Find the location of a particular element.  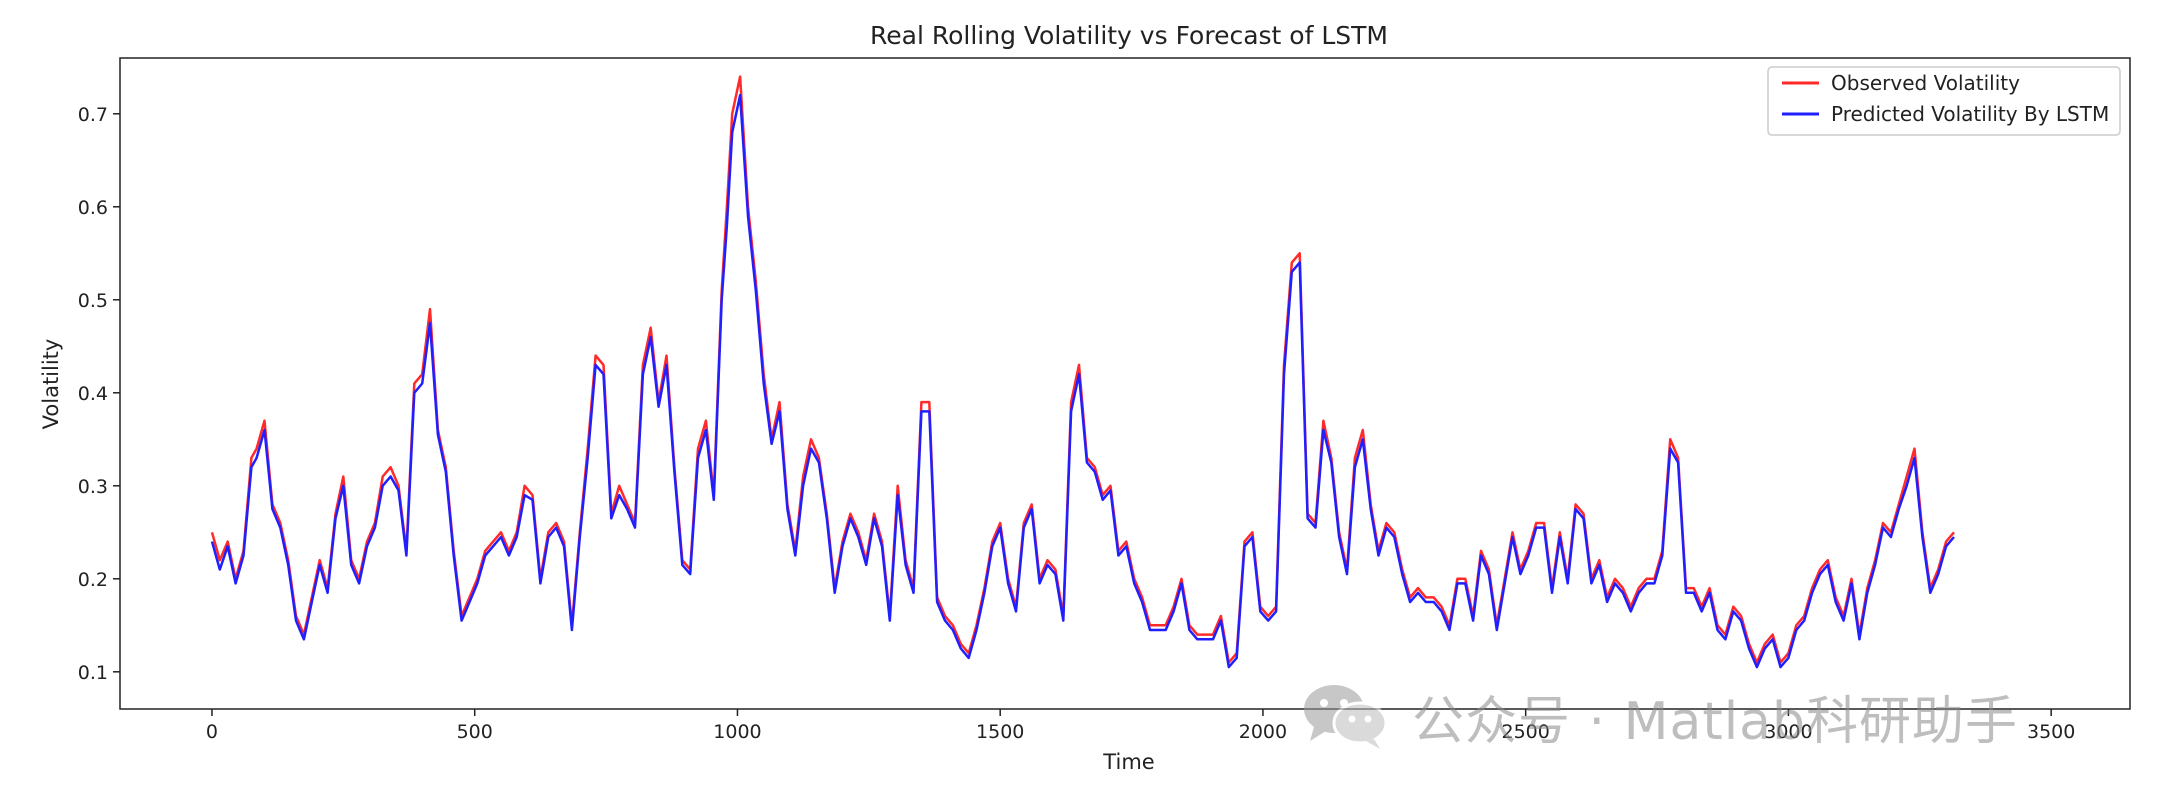

y-axis-label: Volatility is located at coordinates (51, 384).